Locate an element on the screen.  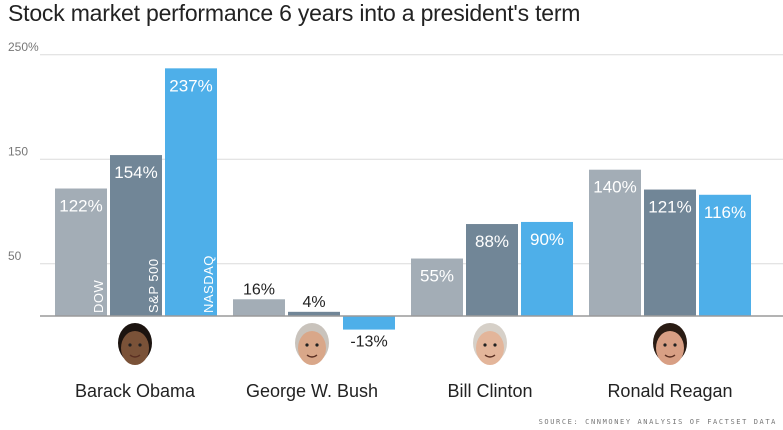
series-label-sandp-500: S&P 500 is located at coordinates (153, 285).